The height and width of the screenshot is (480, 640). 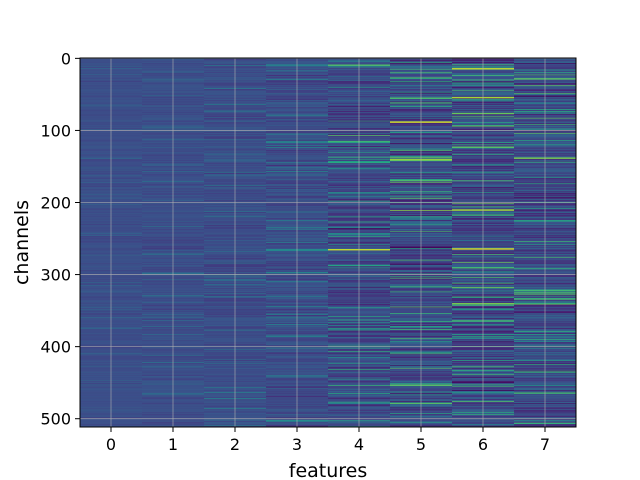 I want to click on x-axis-ticks: 0 1 2 3 4 5 6 7, so click(x=328, y=440).